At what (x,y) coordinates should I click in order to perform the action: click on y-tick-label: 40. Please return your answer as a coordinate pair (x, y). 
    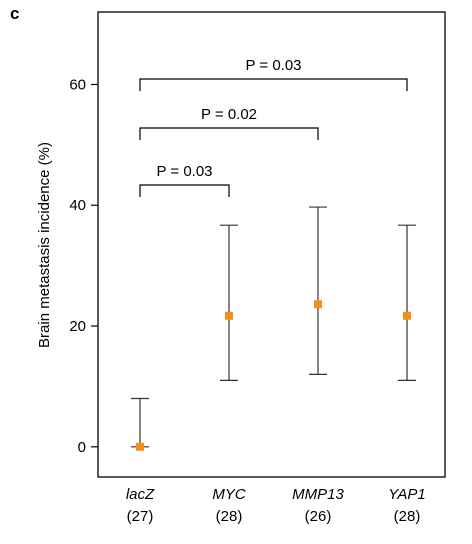
    Looking at the image, I should click on (77, 205).